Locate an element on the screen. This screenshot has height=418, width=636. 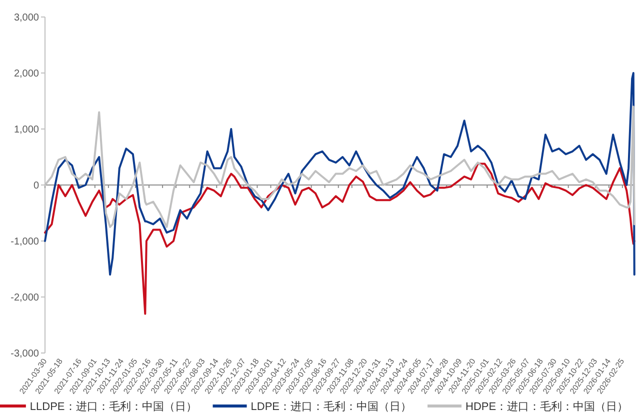
y-tick-label: 2,000 is located at coordinates (27, 74).